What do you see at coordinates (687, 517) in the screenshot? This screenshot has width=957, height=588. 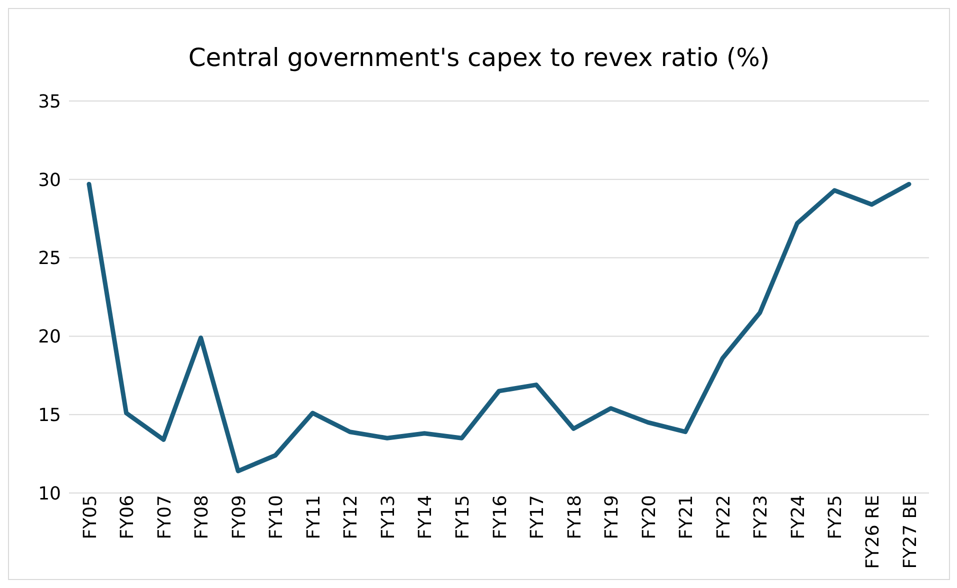 I see `x-tick-label: FY21` at bounding box center [687, 517].